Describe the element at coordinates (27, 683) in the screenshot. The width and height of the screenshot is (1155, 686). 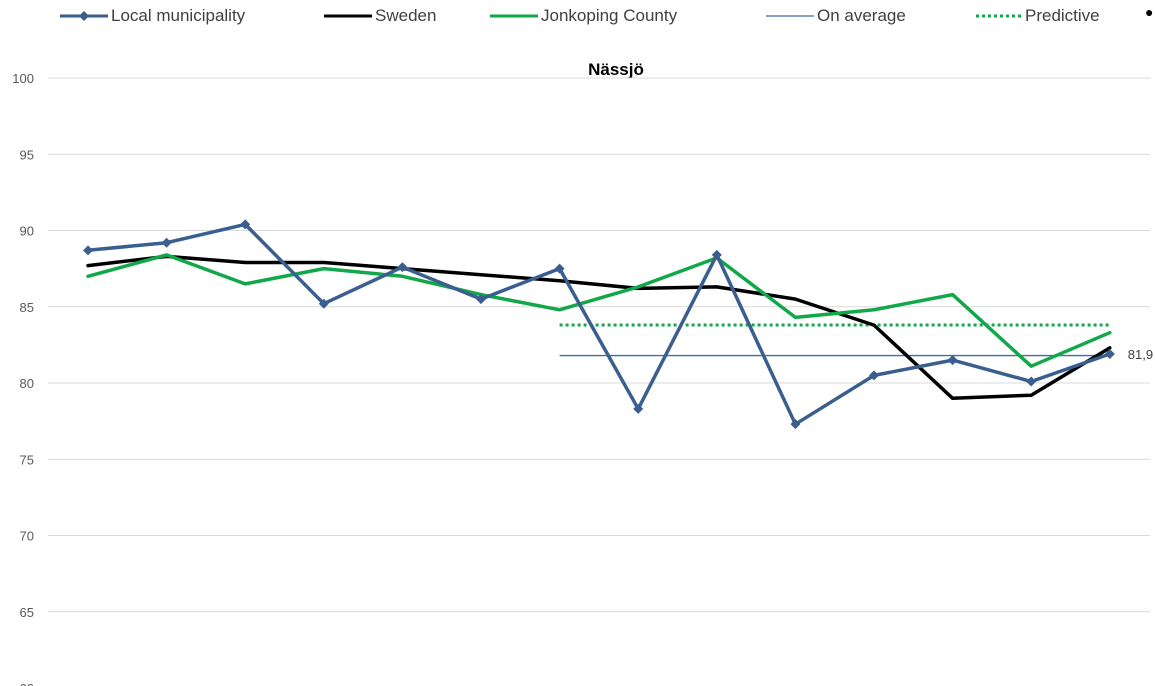
I see `y-tick-label-60: 60` at that location.